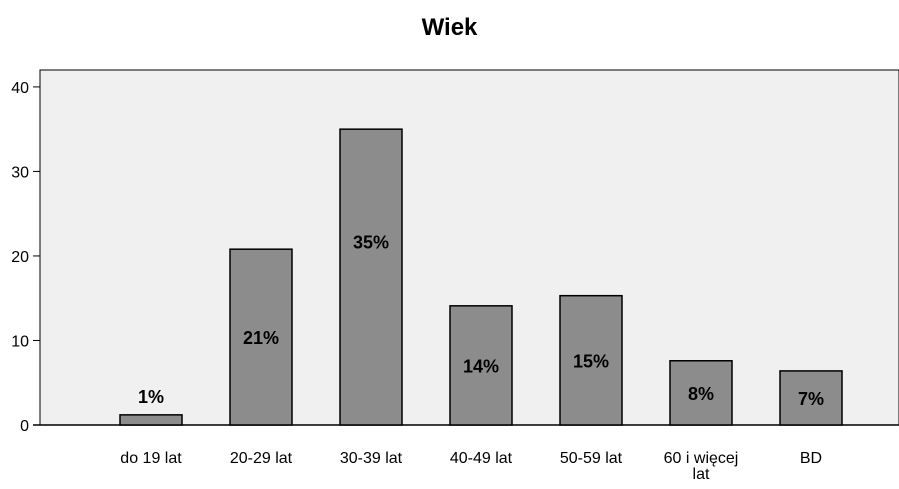 The image size is (899, 489). I want to click on x-tick-label: 60 i więcej lat, so click(701, 466).